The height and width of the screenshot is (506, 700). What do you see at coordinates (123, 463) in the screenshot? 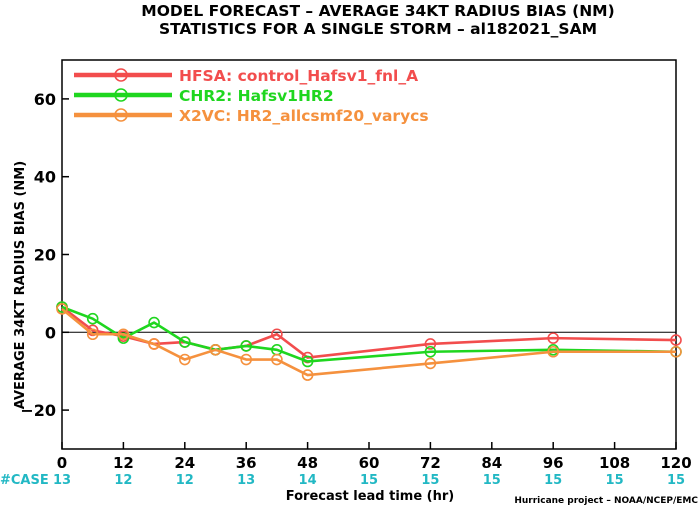
I see `x-tick-label: 12` at bounding box center [123, 463].